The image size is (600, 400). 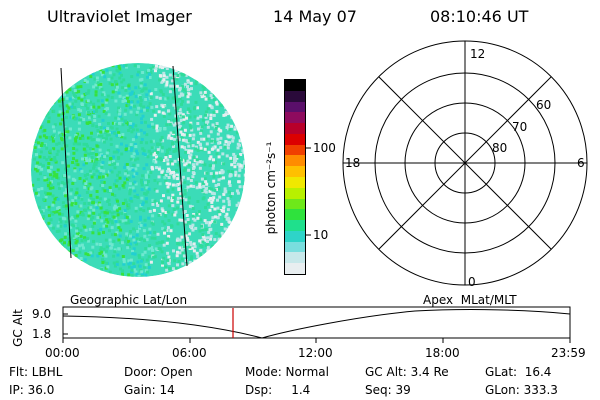 I want to click on date-label: 14 May 07, so click(x=315, y=16).